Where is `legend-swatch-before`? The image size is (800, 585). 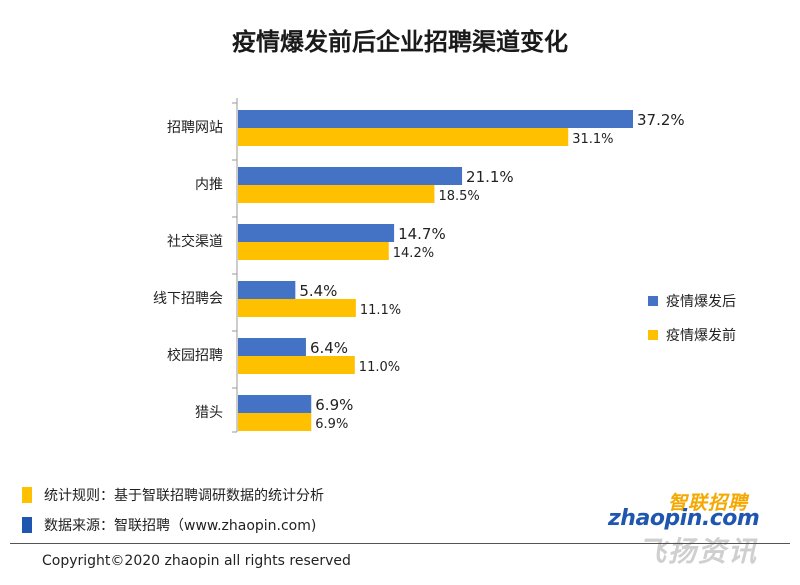
legend-swatch-before is located at coordinates (653, 335).